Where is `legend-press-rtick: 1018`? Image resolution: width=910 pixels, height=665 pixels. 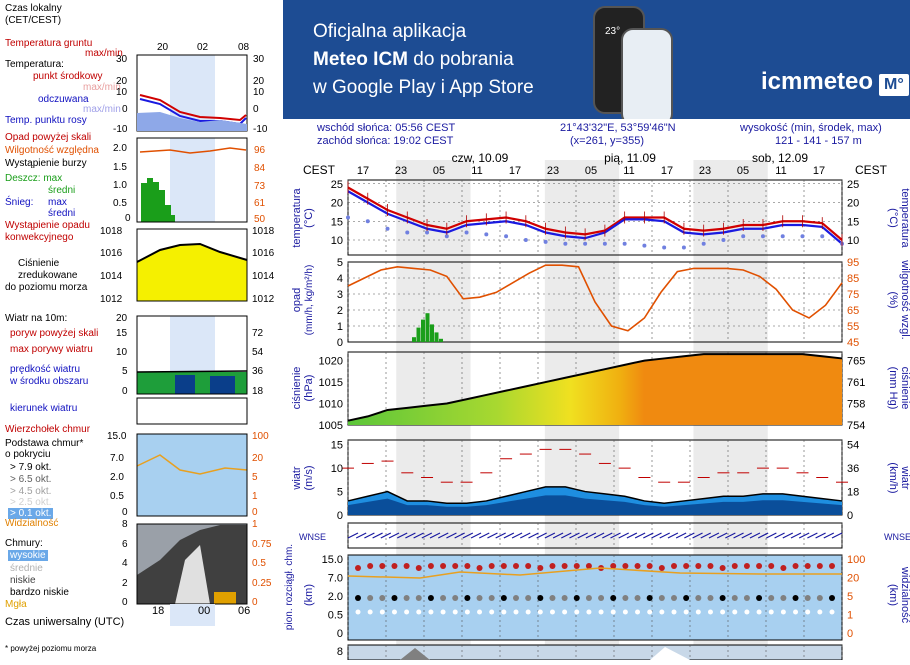 legend-press-rtick: 1018 is located at coordinates (263, 231).